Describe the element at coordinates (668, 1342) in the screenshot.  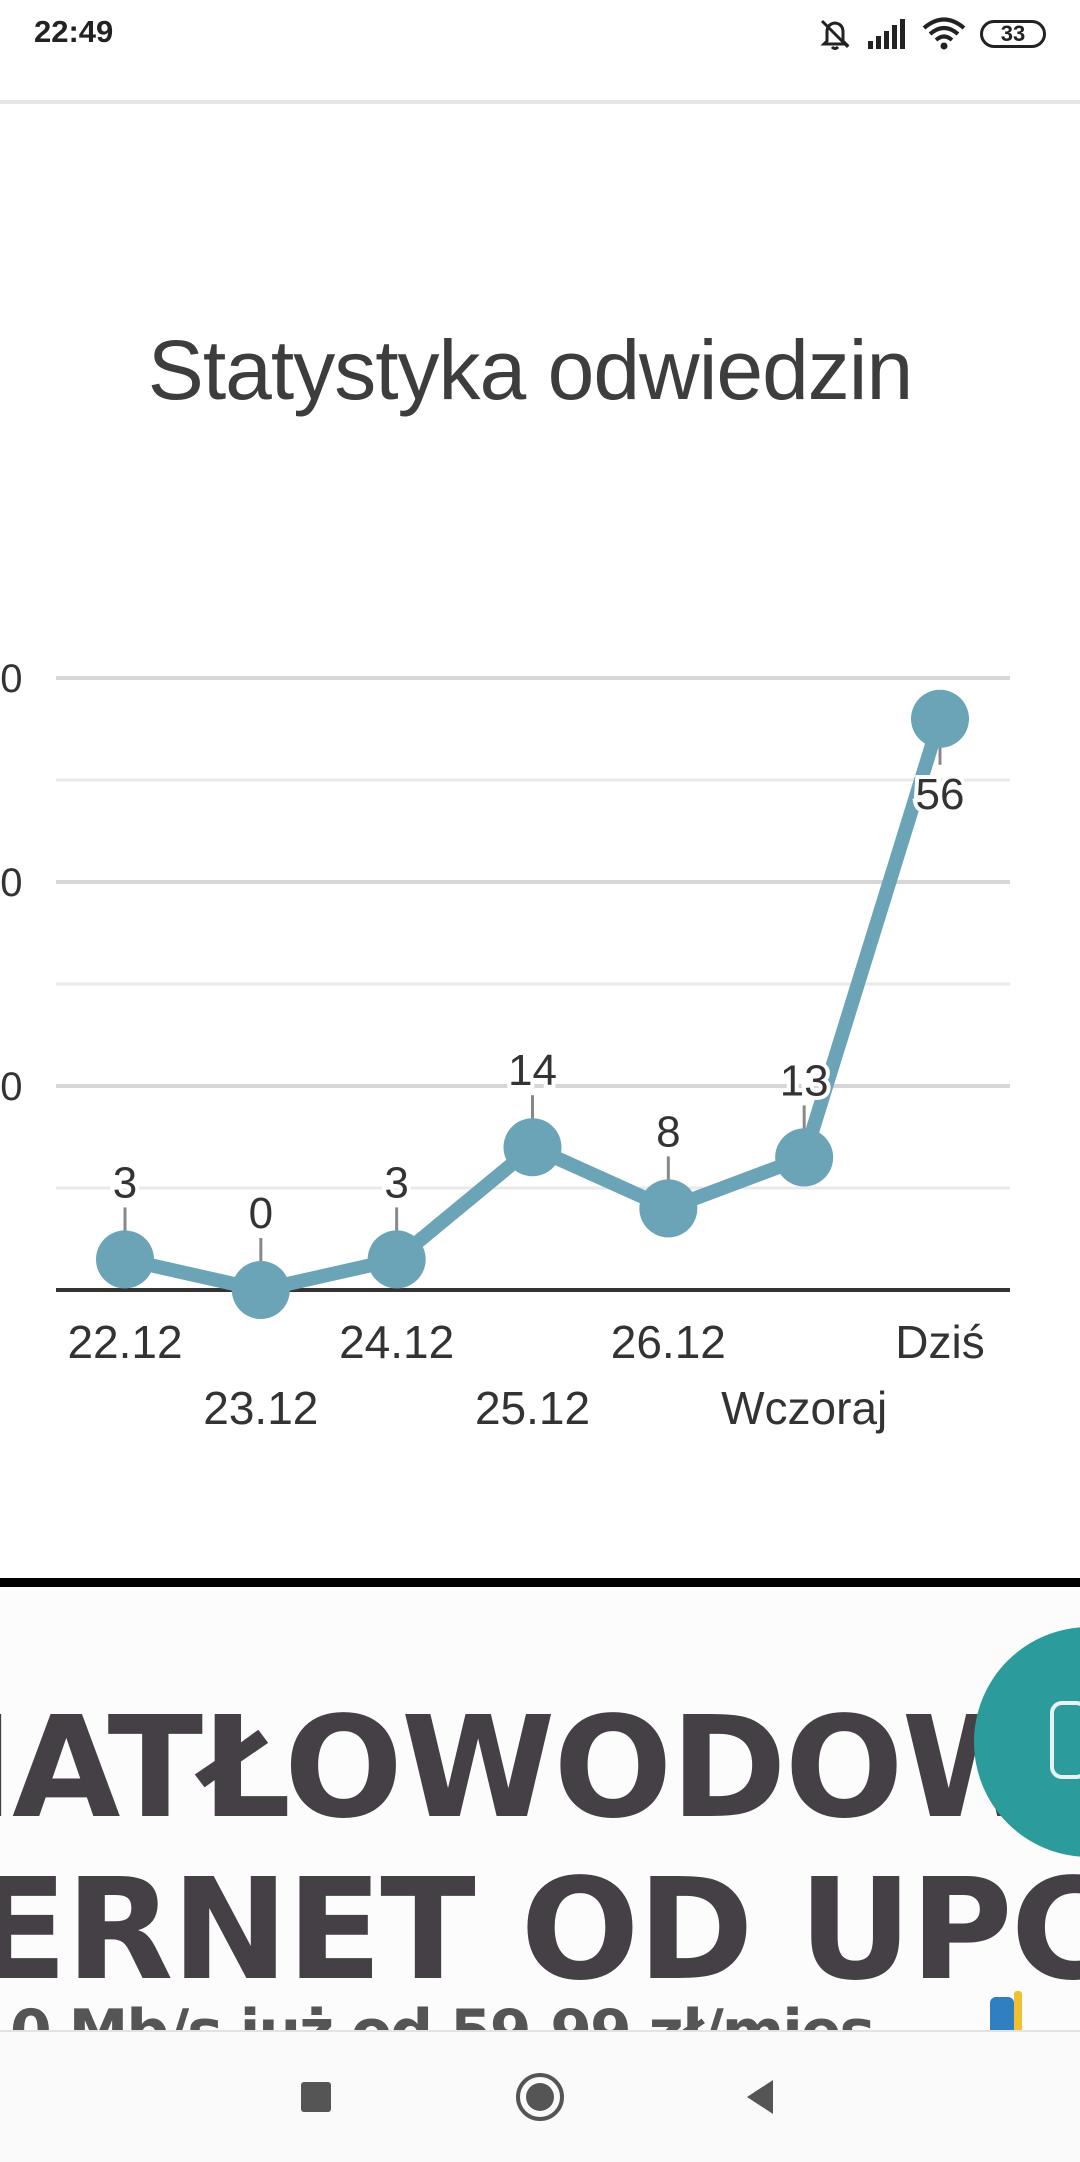
I see `x-tick-label: 26.12` at that location.